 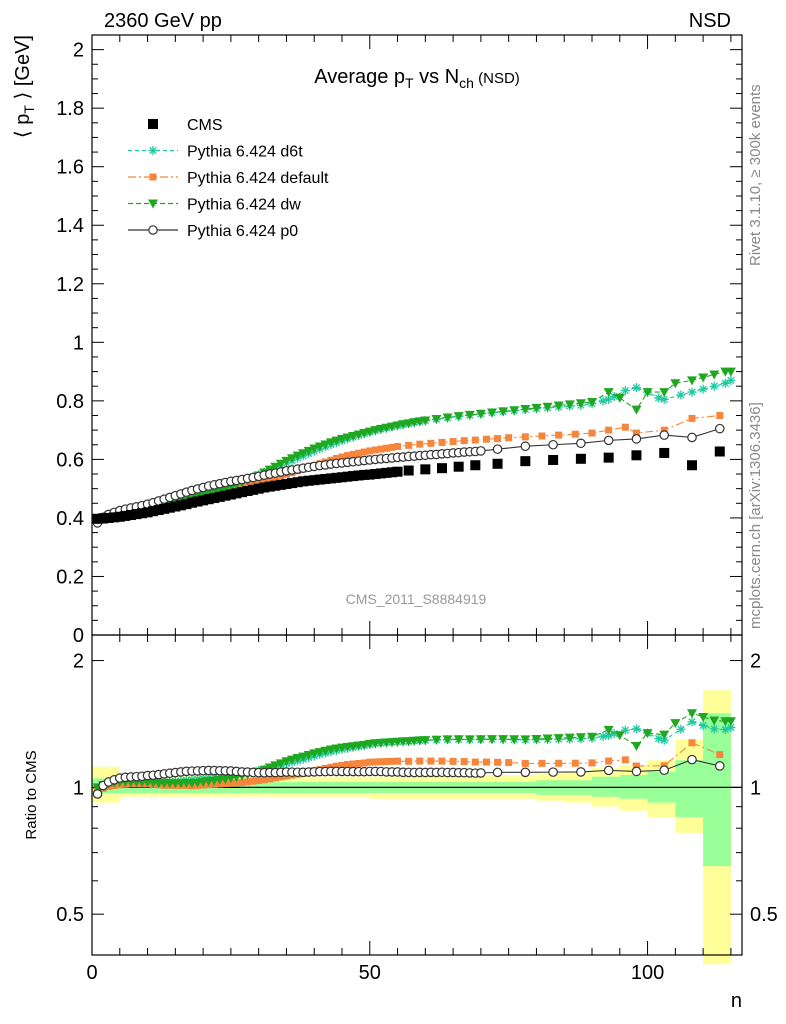 What do you see at coordinates (736, 1001) in the screenshot?
I see `x-axis-label: n` at bounding box center [736, 1001].